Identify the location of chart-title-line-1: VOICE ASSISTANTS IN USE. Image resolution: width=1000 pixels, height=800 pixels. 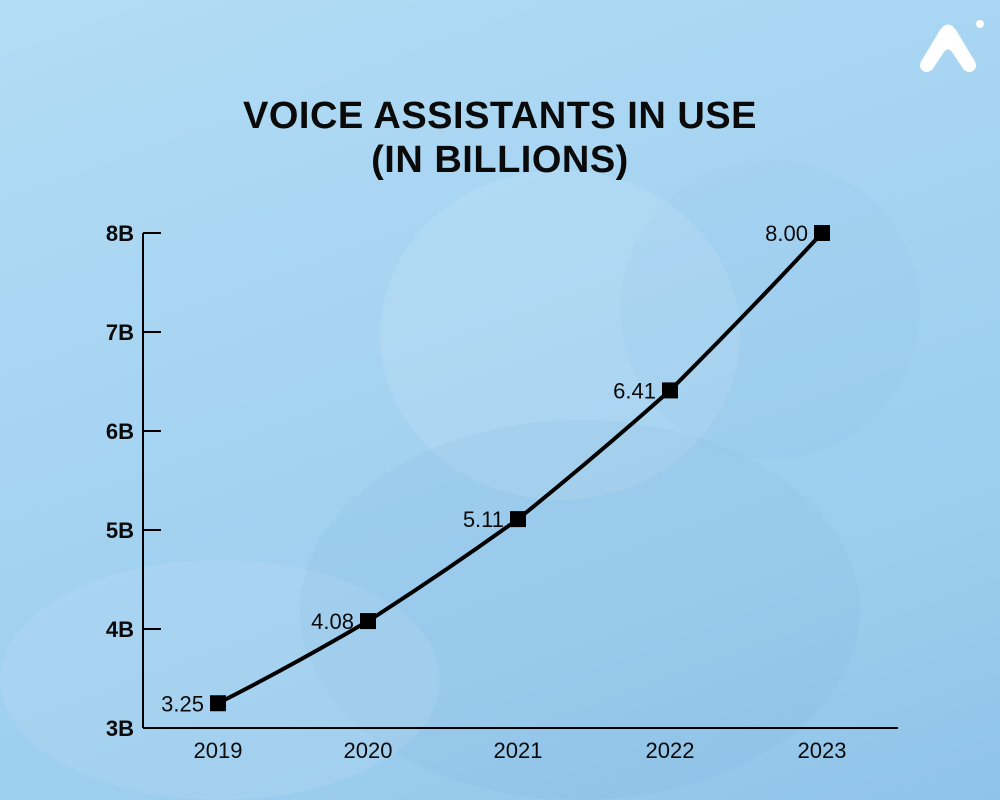
(500, 116).